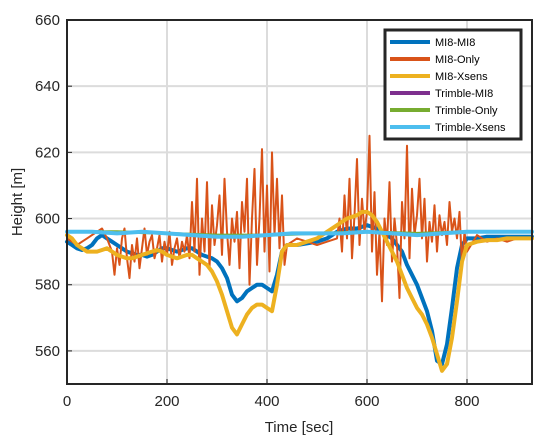 This screenshot has height=443, width=536. What do you see at coordinates (466, 111) in the screenshot?
I see `legend-label: Trimble-Only` at bounding box center [466, 111].